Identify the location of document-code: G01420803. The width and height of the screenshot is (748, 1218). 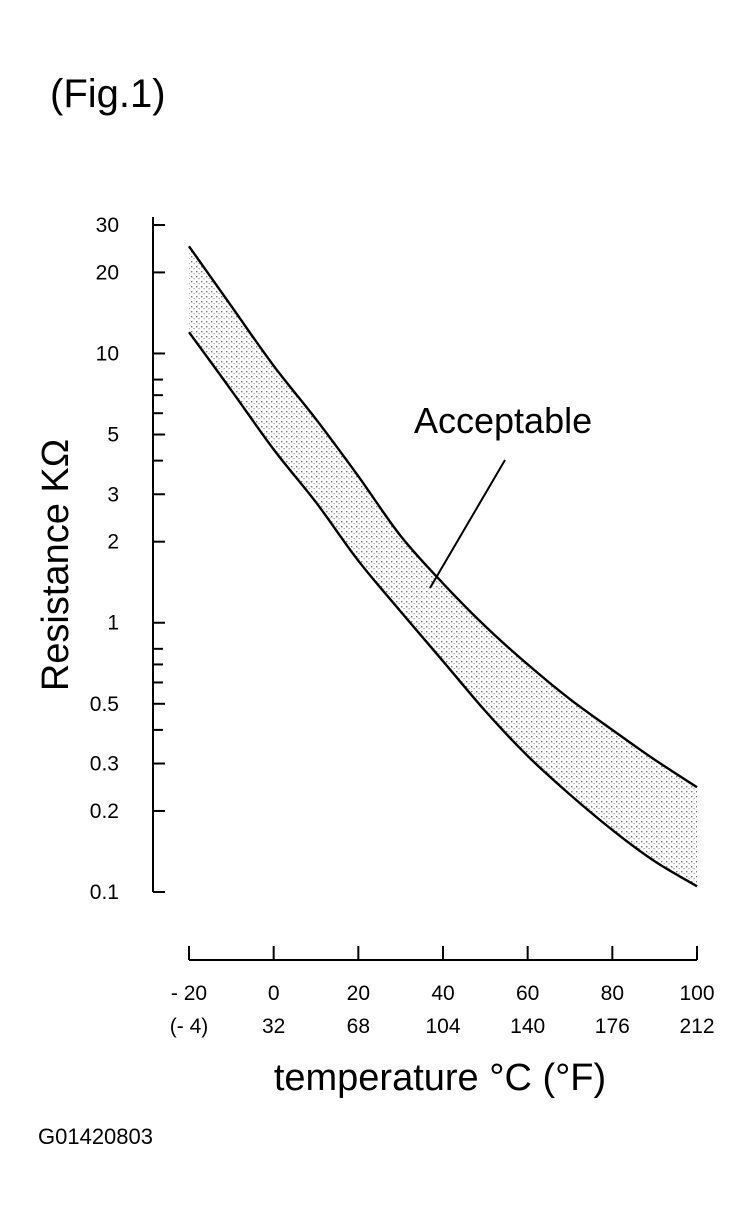
(95, 1136).